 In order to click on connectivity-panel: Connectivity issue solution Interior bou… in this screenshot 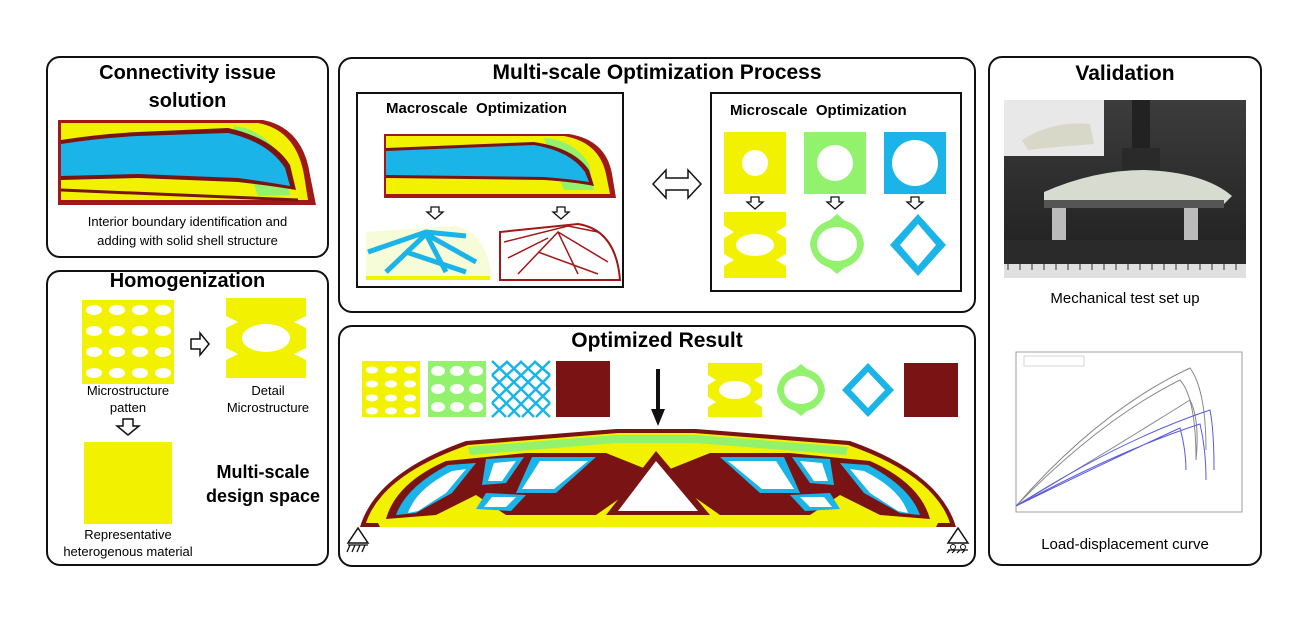, I will do `click(187, 157)`.